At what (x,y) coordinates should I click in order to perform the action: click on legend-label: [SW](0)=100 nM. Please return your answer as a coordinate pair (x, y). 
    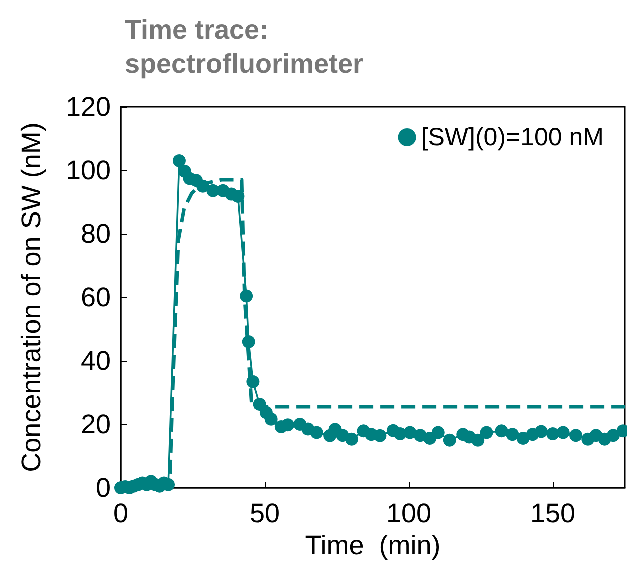
    Looking at the image, I should click on (512, 138).